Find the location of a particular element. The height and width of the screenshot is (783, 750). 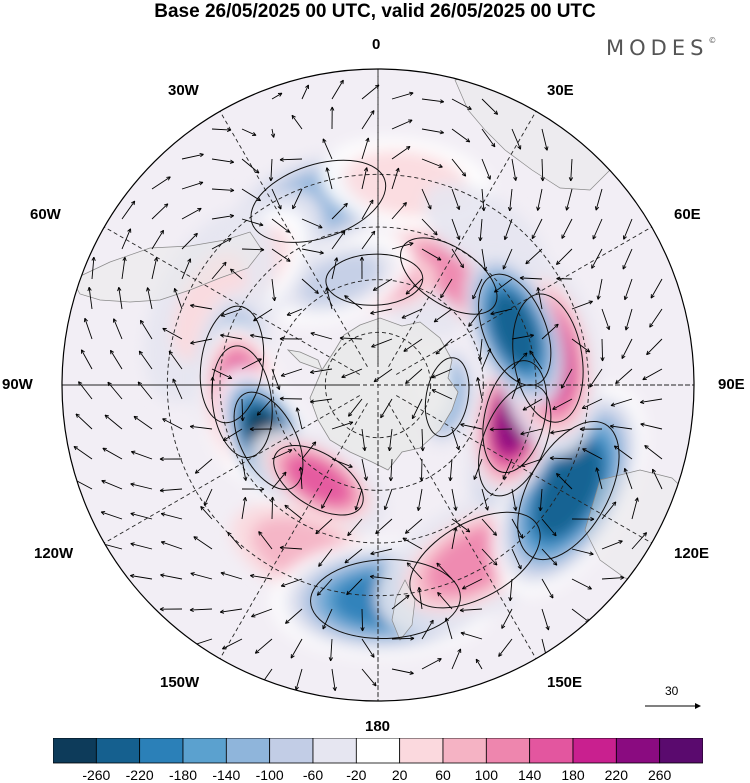

south-america-landmass is located at coordinates (167, 267).